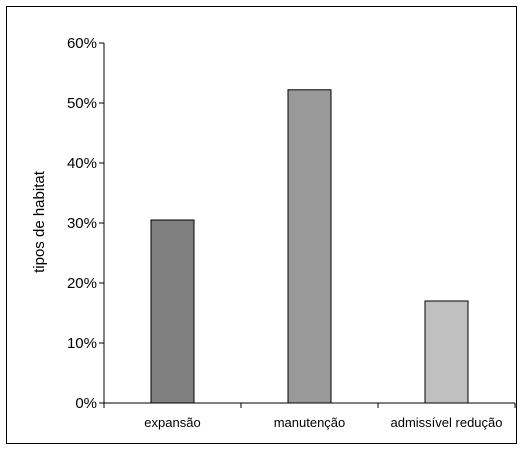 The height and width of the screenshot is (450, 525). What do you see at coordinates (39, 221) in the screenshot?
I see `y-axis-title: tipos de habitat` at bounding box center [39, 221].